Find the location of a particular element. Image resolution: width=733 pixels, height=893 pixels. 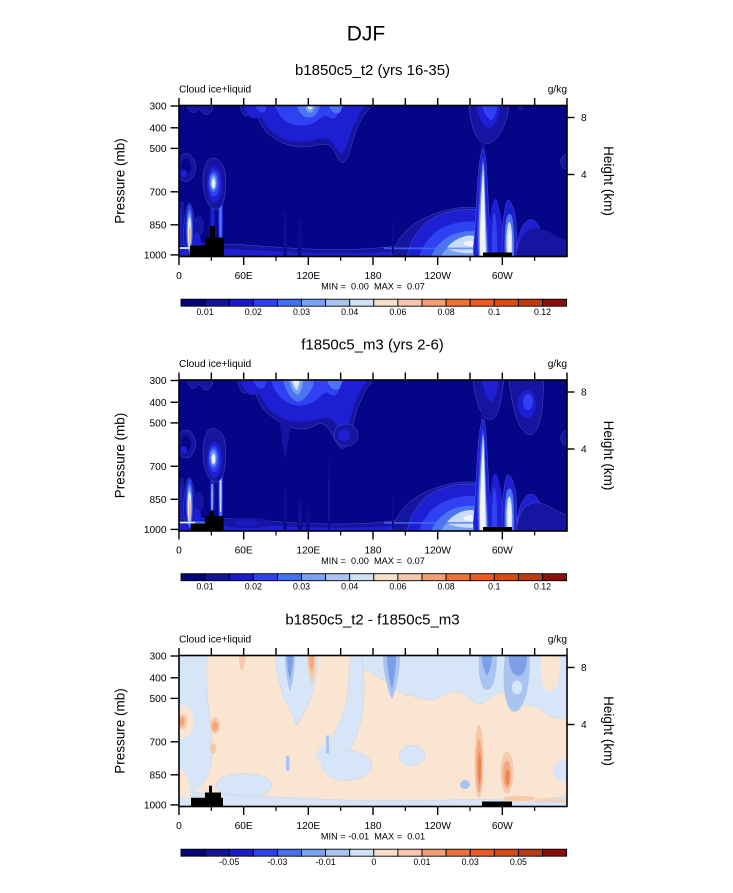

svg-text: b1850c5_t2 (yrs 16-35) is located at coordinates (372, 70).